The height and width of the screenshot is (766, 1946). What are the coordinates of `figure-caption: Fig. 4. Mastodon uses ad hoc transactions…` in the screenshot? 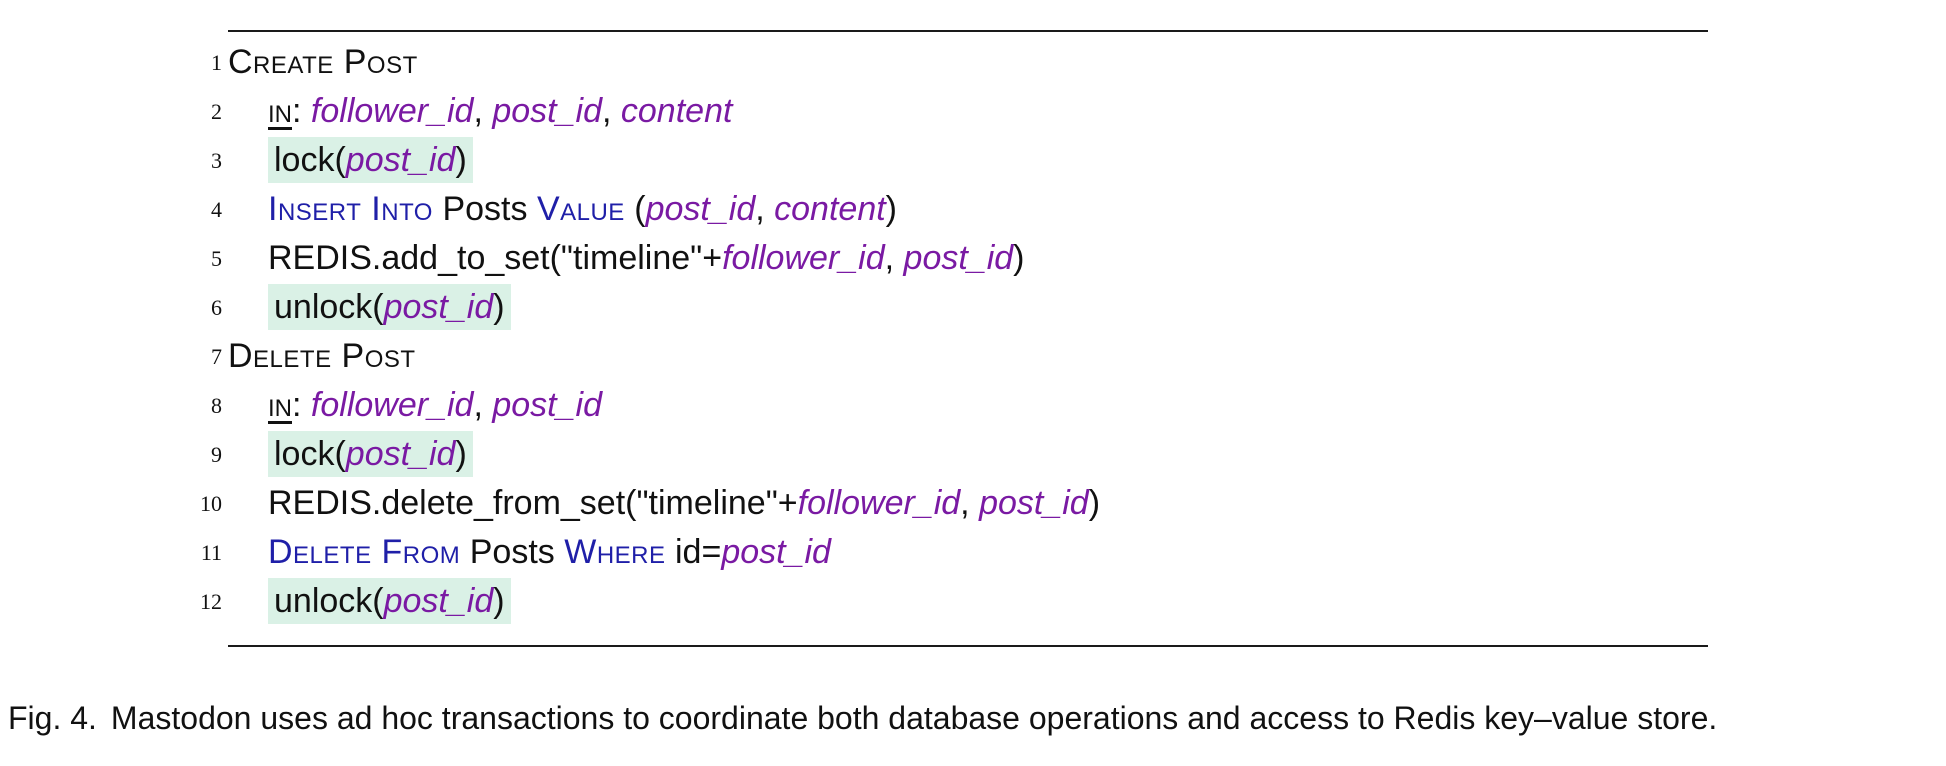 It's located at (862, 718).